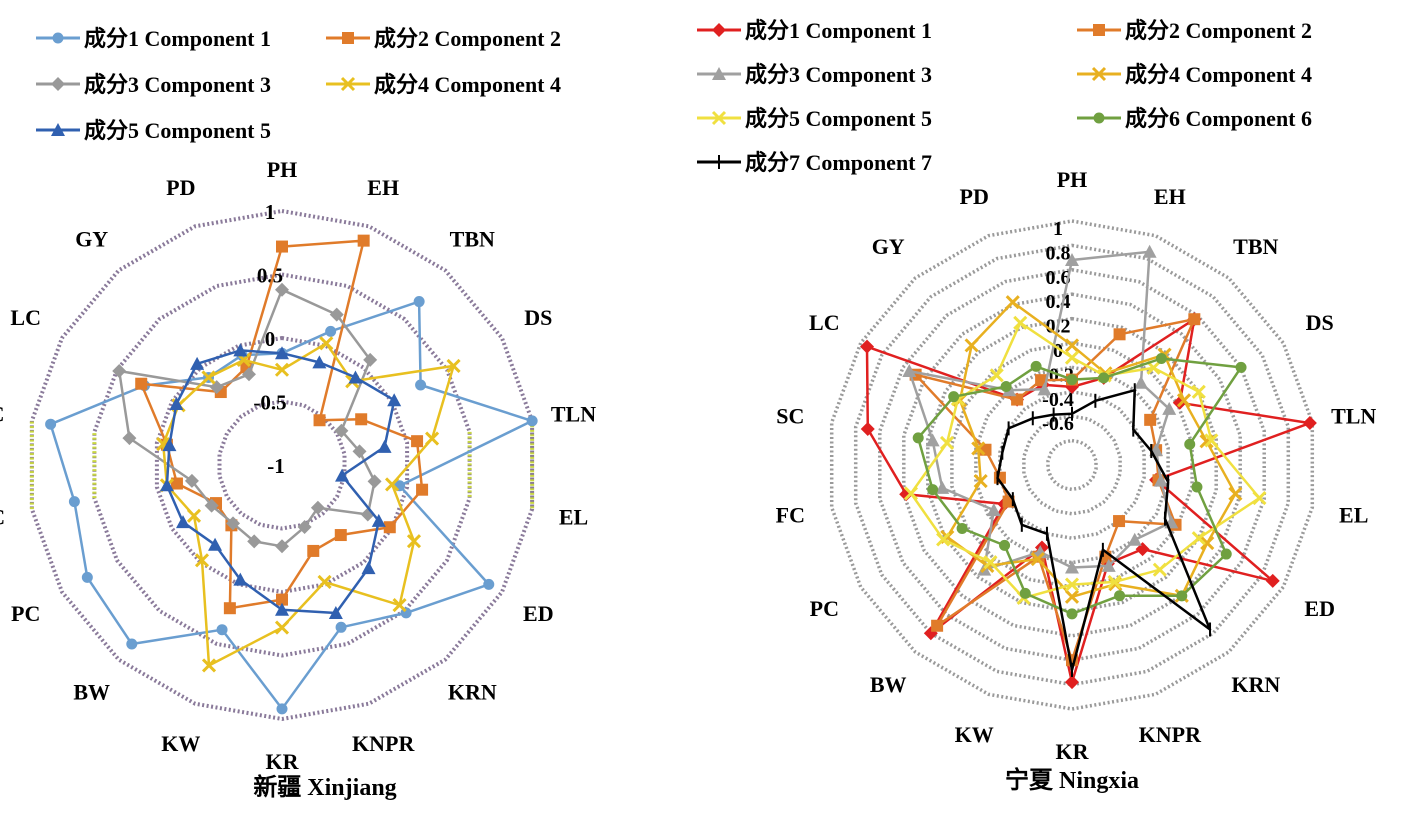 The image size is (1417, 820). Describe the element at coordinates (1255, 246) in the screenshot. I see `axis-label-tbn: TBN` at that location.